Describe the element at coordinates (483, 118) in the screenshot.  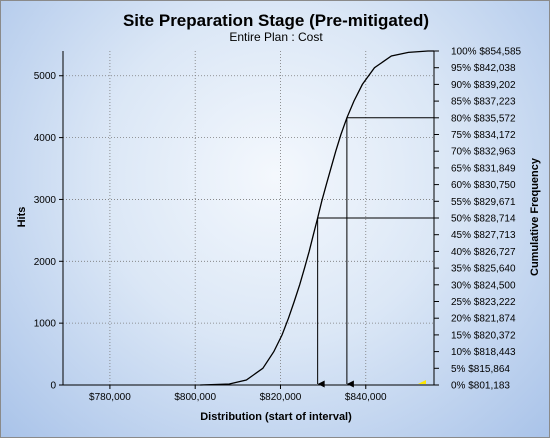
I see `cumulative-tick-label: 80% $835,572` at that location.